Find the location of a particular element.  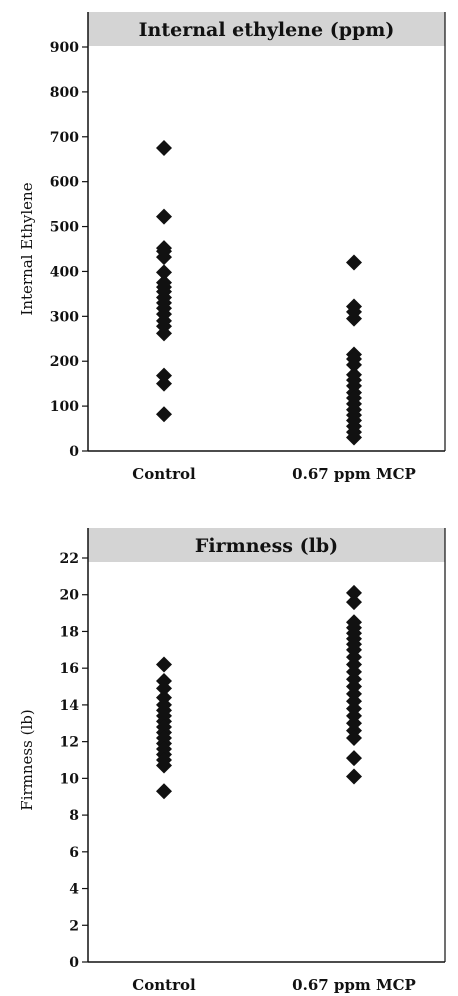

chart-1-category-label: 0.67 ppm MCP is located at coordinates (354, 474).